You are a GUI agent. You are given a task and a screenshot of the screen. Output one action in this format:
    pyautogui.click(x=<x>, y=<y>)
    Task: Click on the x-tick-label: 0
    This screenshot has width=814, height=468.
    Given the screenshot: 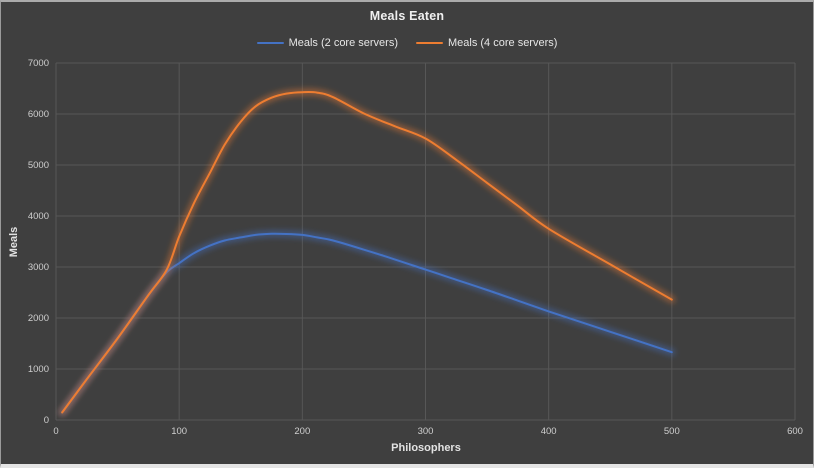 What is the action you would take?
    pyautogui.click(x=55, y=431)
    